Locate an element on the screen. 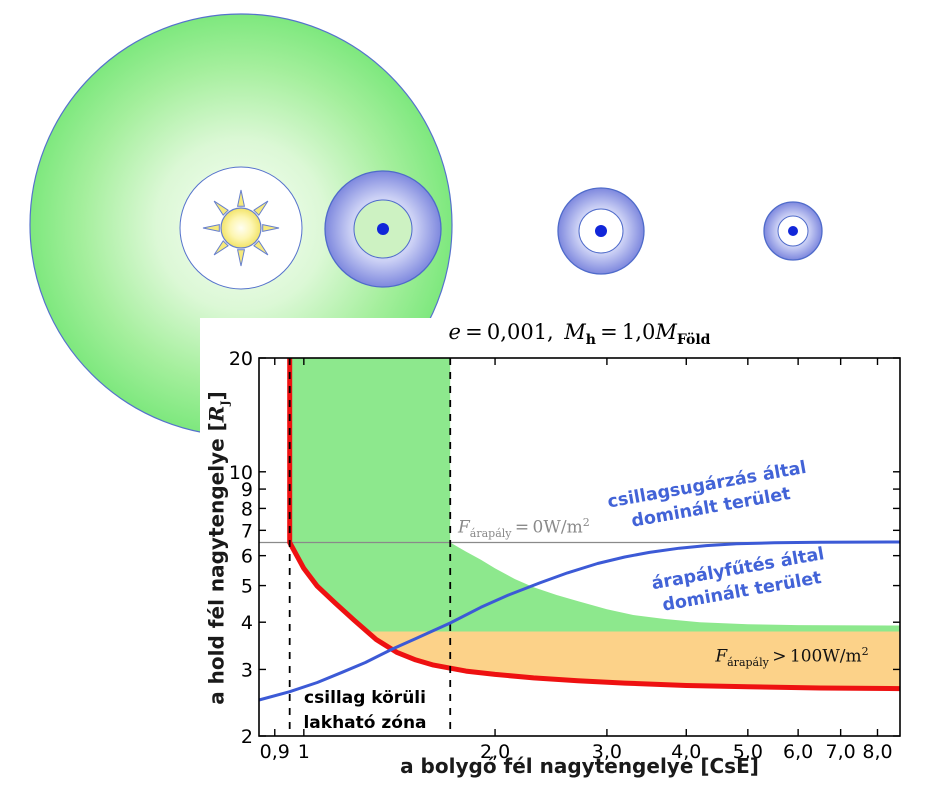  y-tick-label: 2 is located at coordinates (247, 737).